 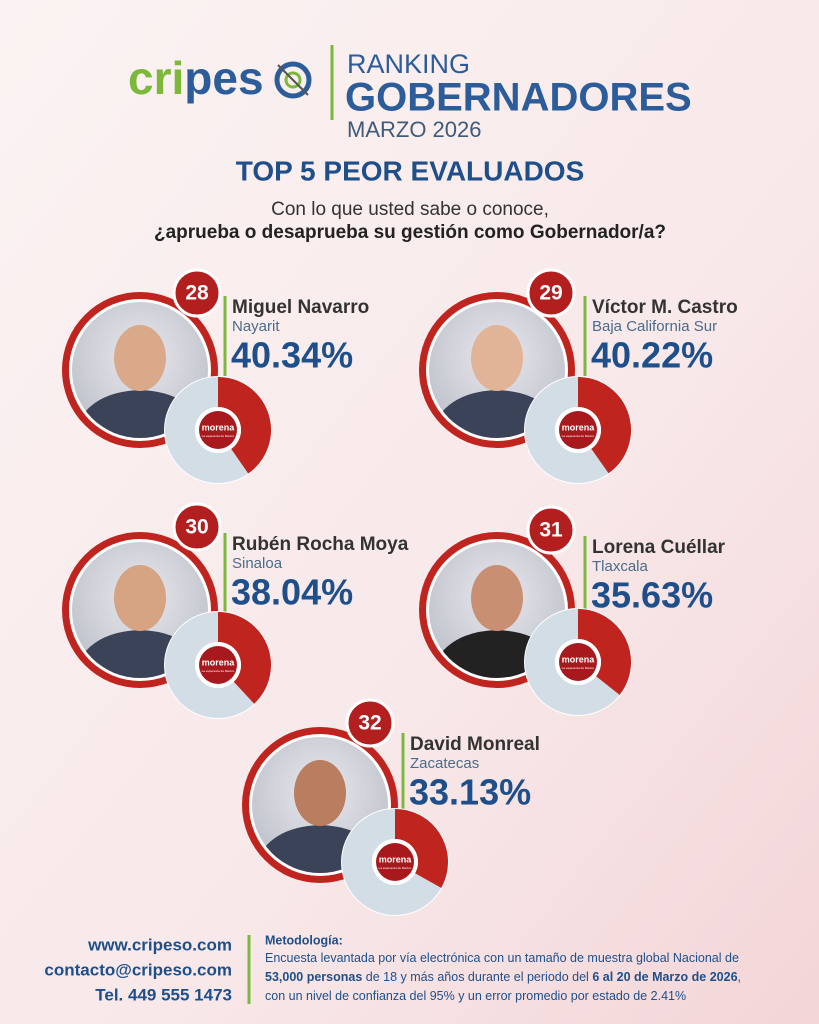 I want to click on approval: 40.34%, so click(x=292, y=355).